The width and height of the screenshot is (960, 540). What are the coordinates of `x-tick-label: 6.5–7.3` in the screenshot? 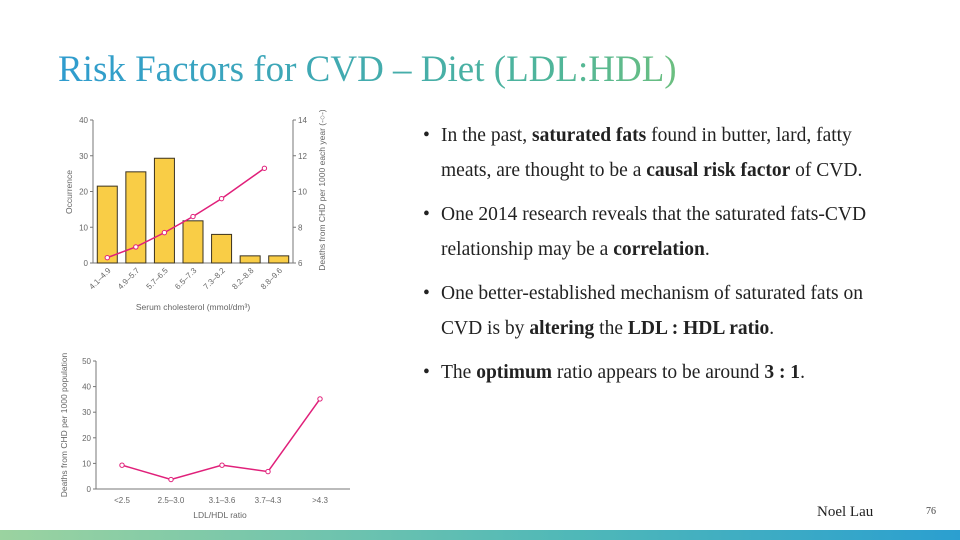 It's located at (186, 279).